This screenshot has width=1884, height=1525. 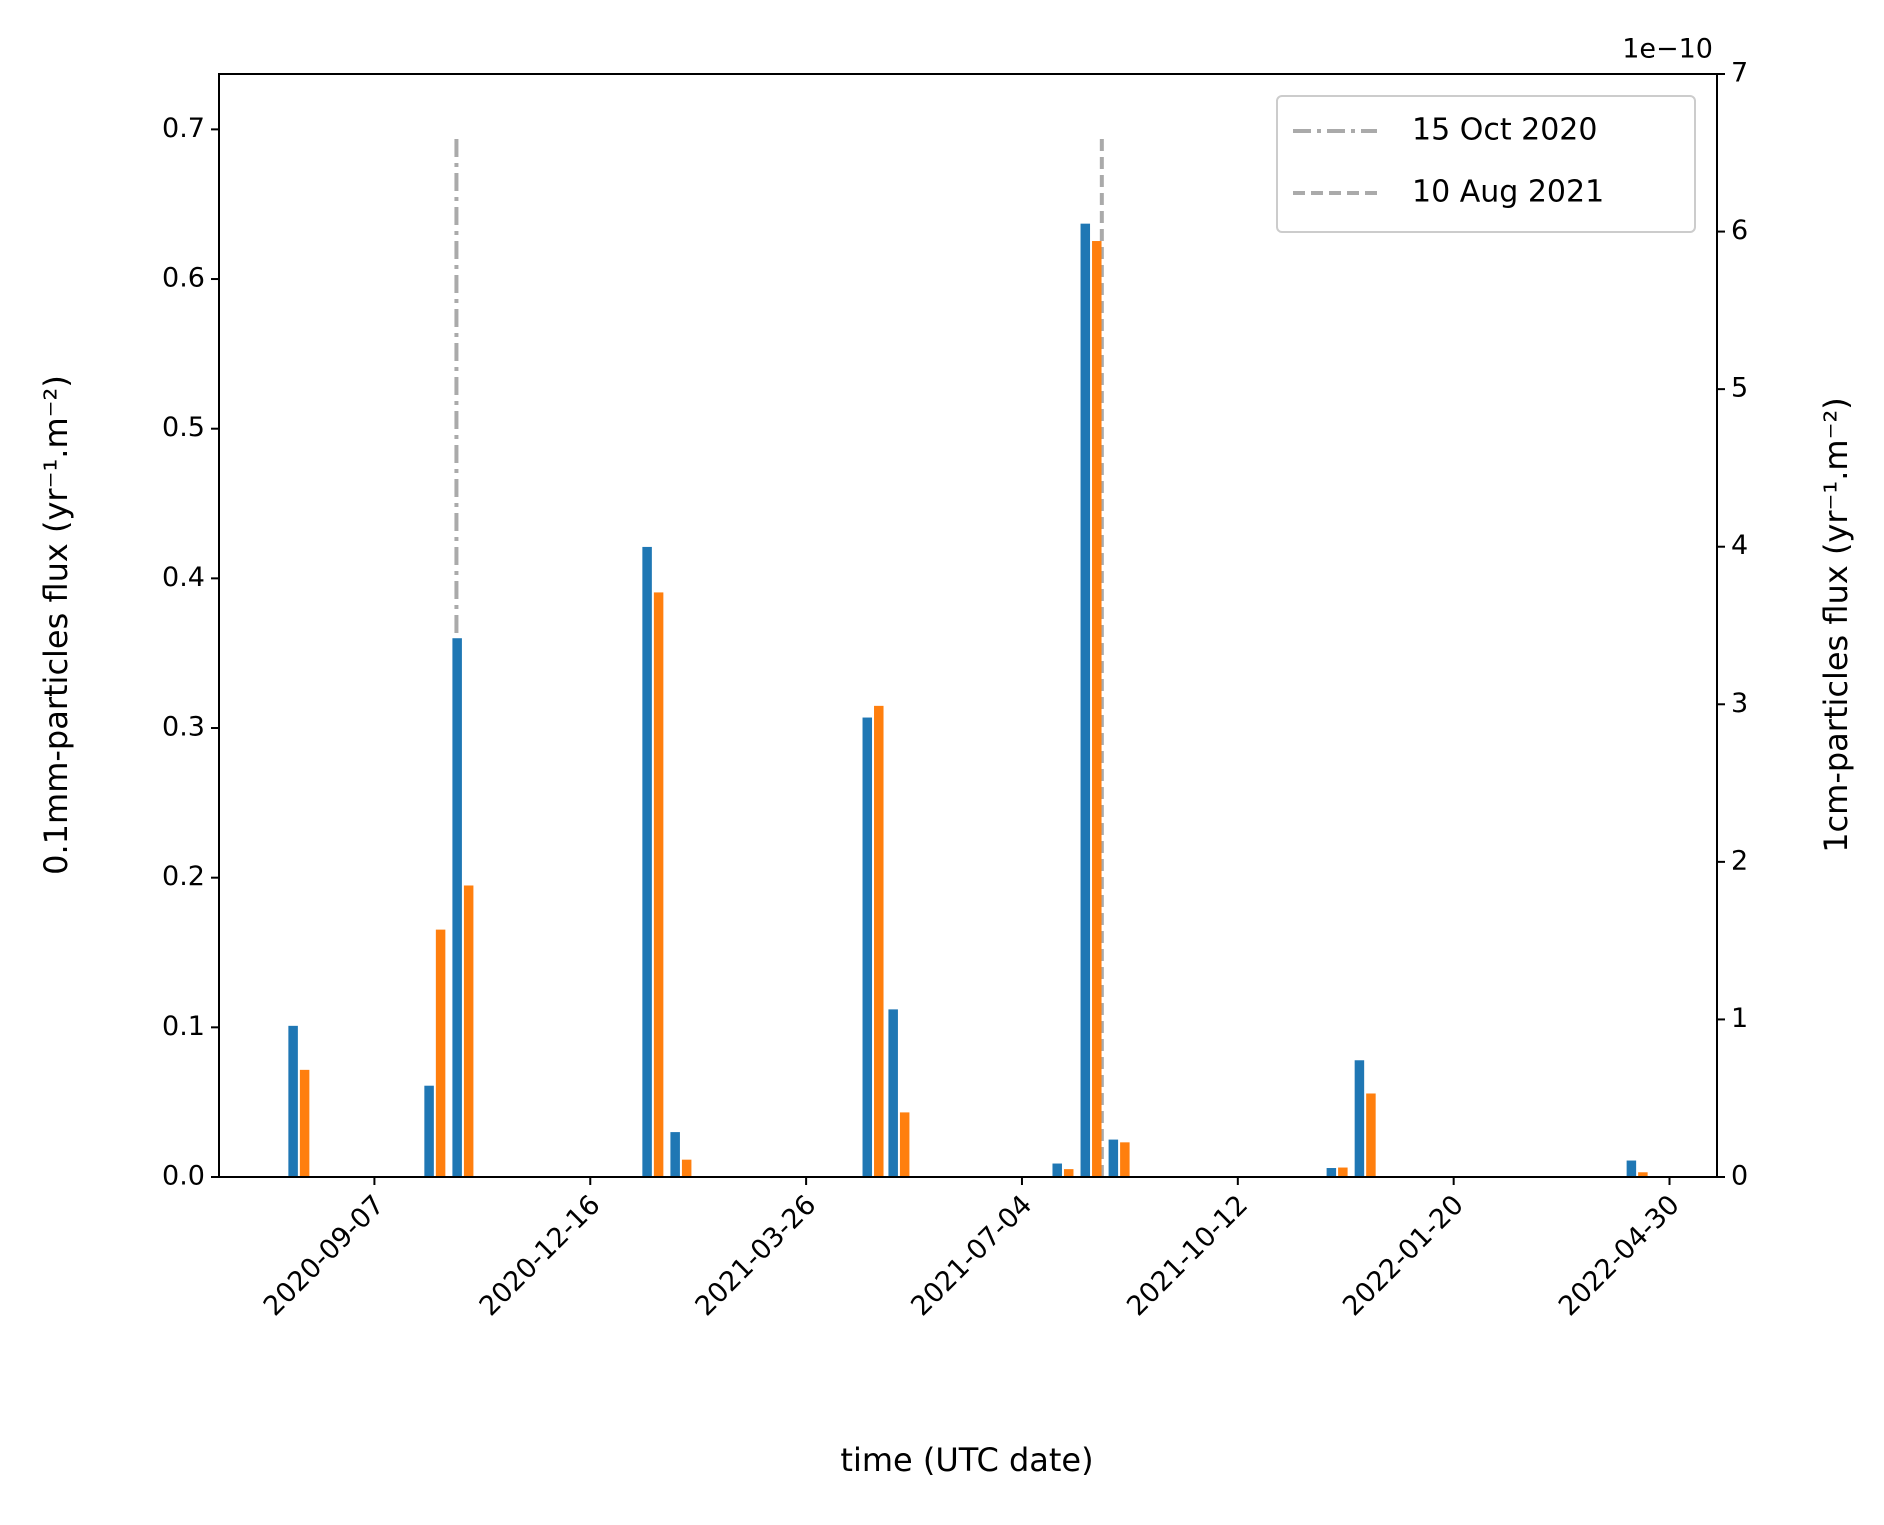 I want to click on y2-axis-label: 1cm-particles flux (yr⁻¹.m⁻²), so click(x=1836, y=625).